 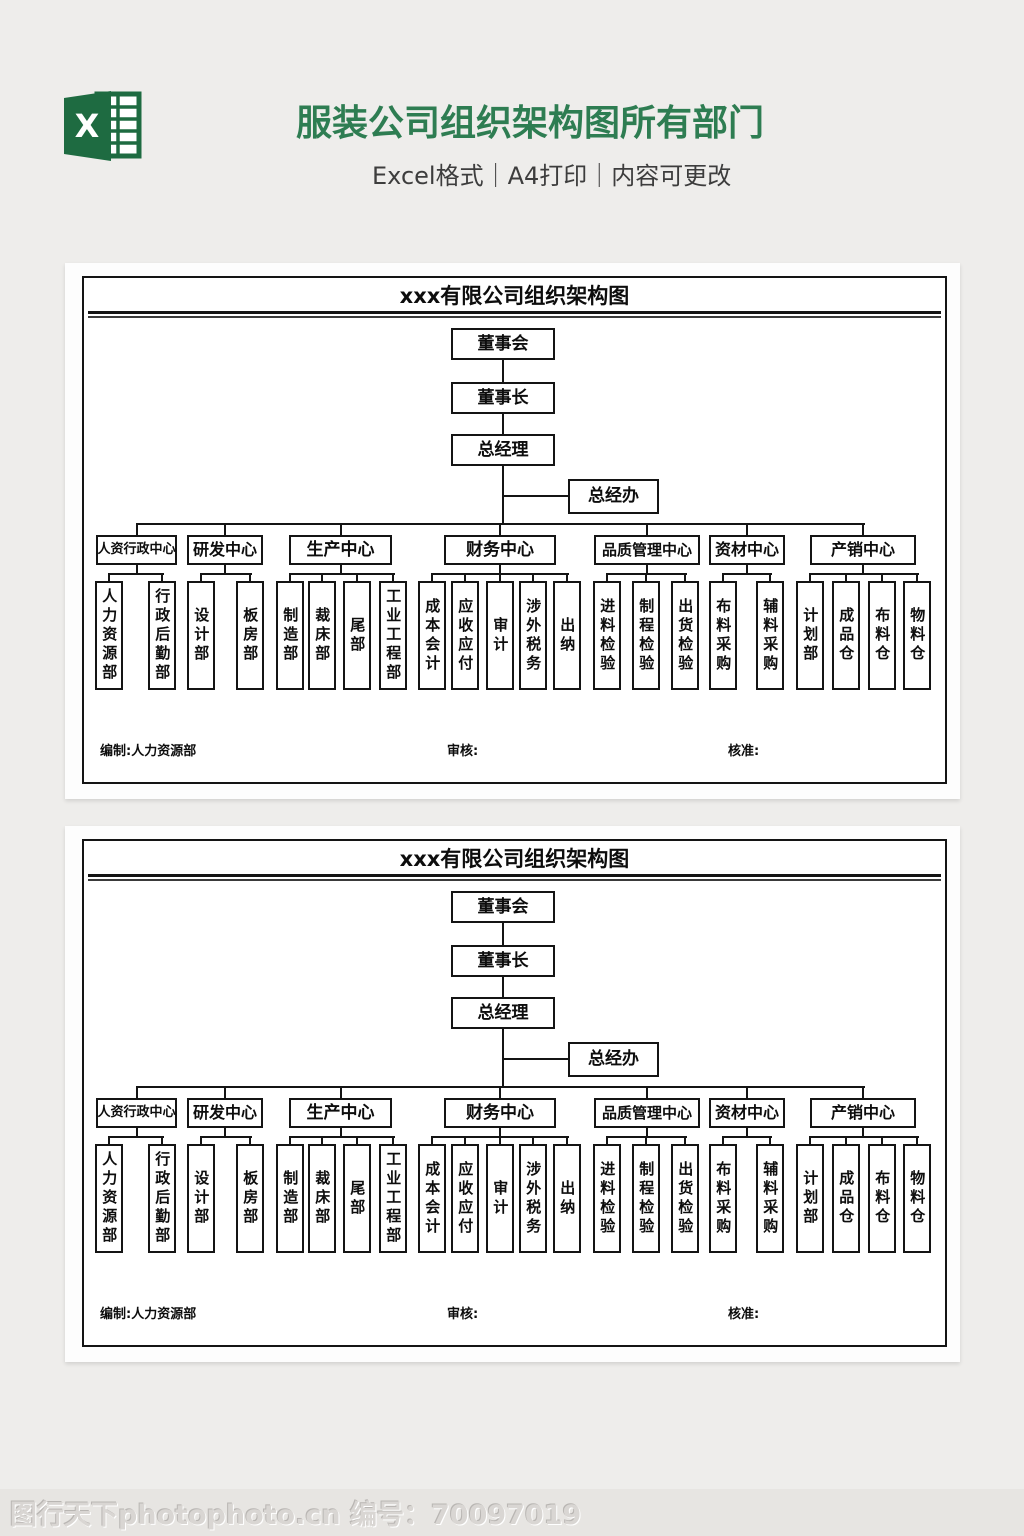 What do you see at coordinates (357, 1198) in the screenshot?
I see `dept-box: 尾部` at bounding box center [357, 1198].